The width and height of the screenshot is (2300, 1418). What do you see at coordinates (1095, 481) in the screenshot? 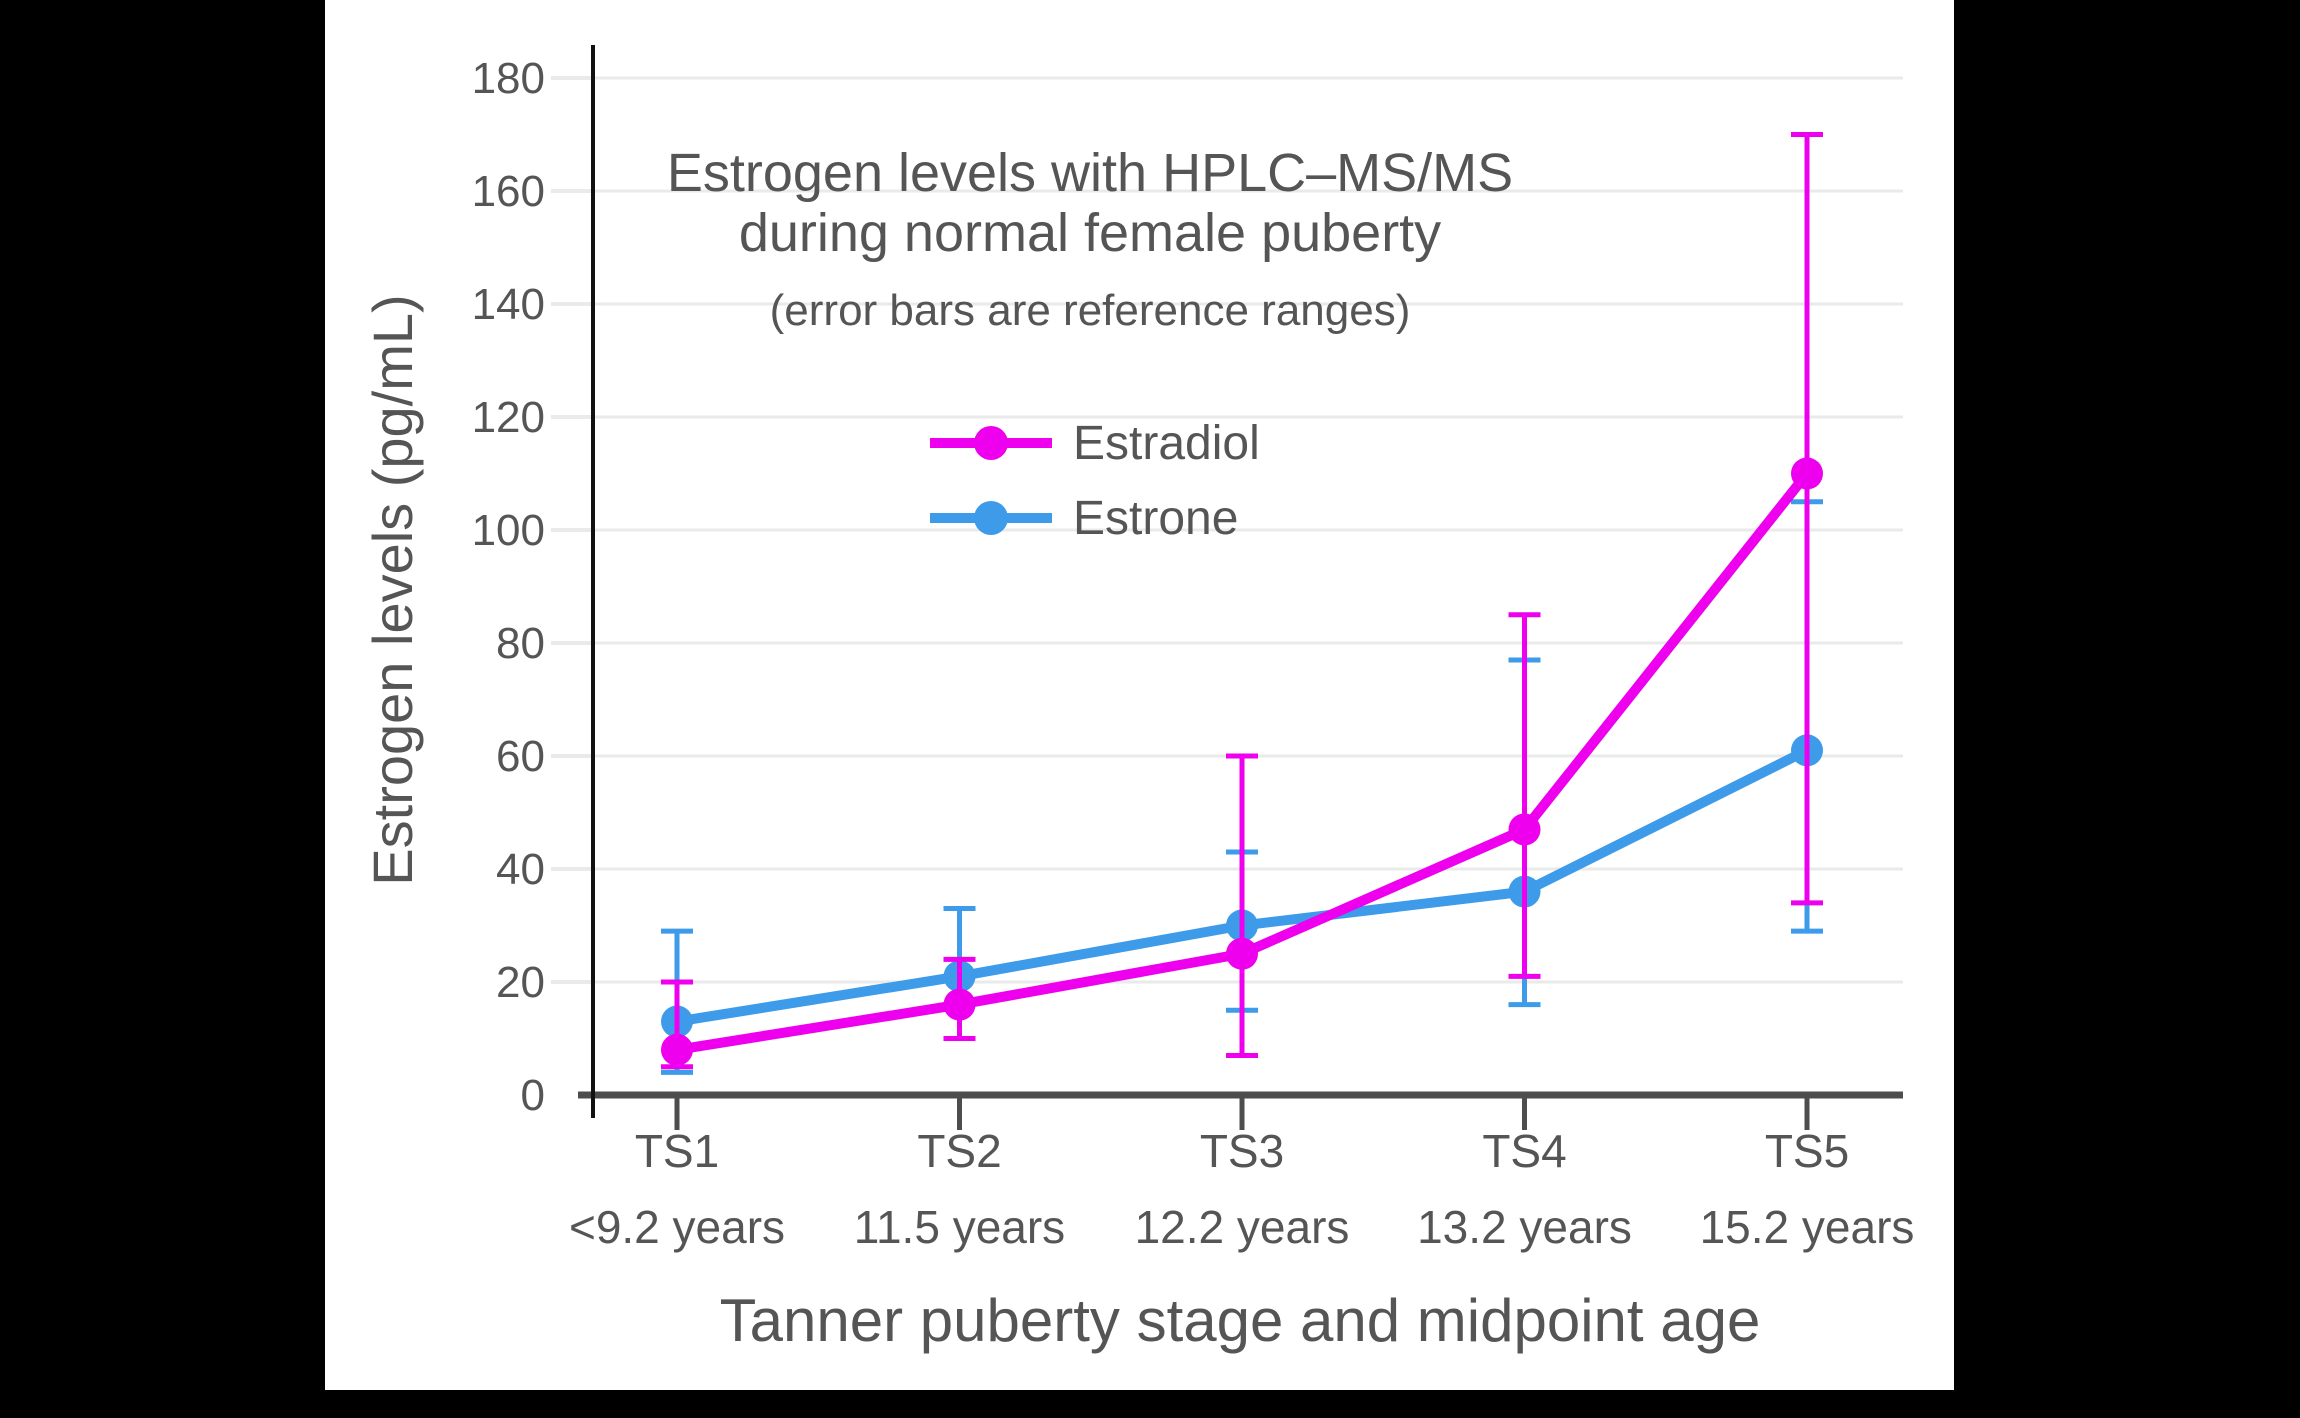
I see `legend: Estradiol Estrone` at bounding box center [1095, 481].